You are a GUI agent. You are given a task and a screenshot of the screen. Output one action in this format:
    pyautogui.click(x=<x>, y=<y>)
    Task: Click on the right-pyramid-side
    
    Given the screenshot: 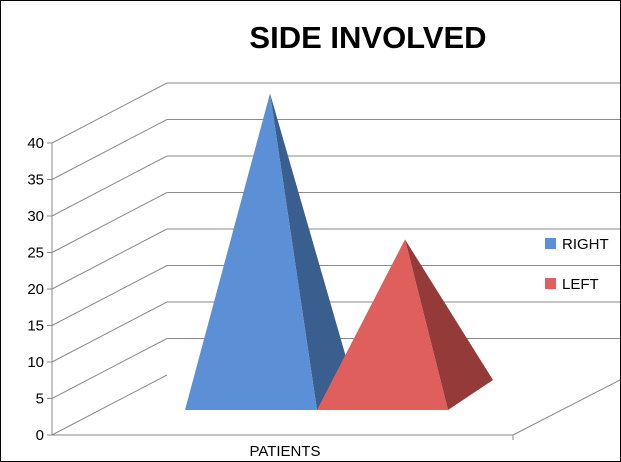 What is the action you would take?
    pyautogui.click(x=311, y=252)
    